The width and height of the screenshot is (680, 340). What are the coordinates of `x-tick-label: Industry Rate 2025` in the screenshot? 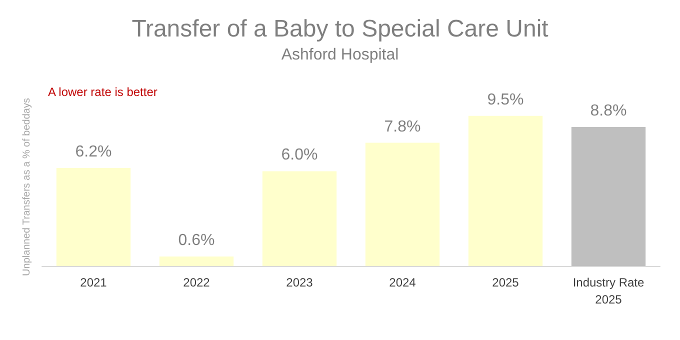 It's located at (608, 291).